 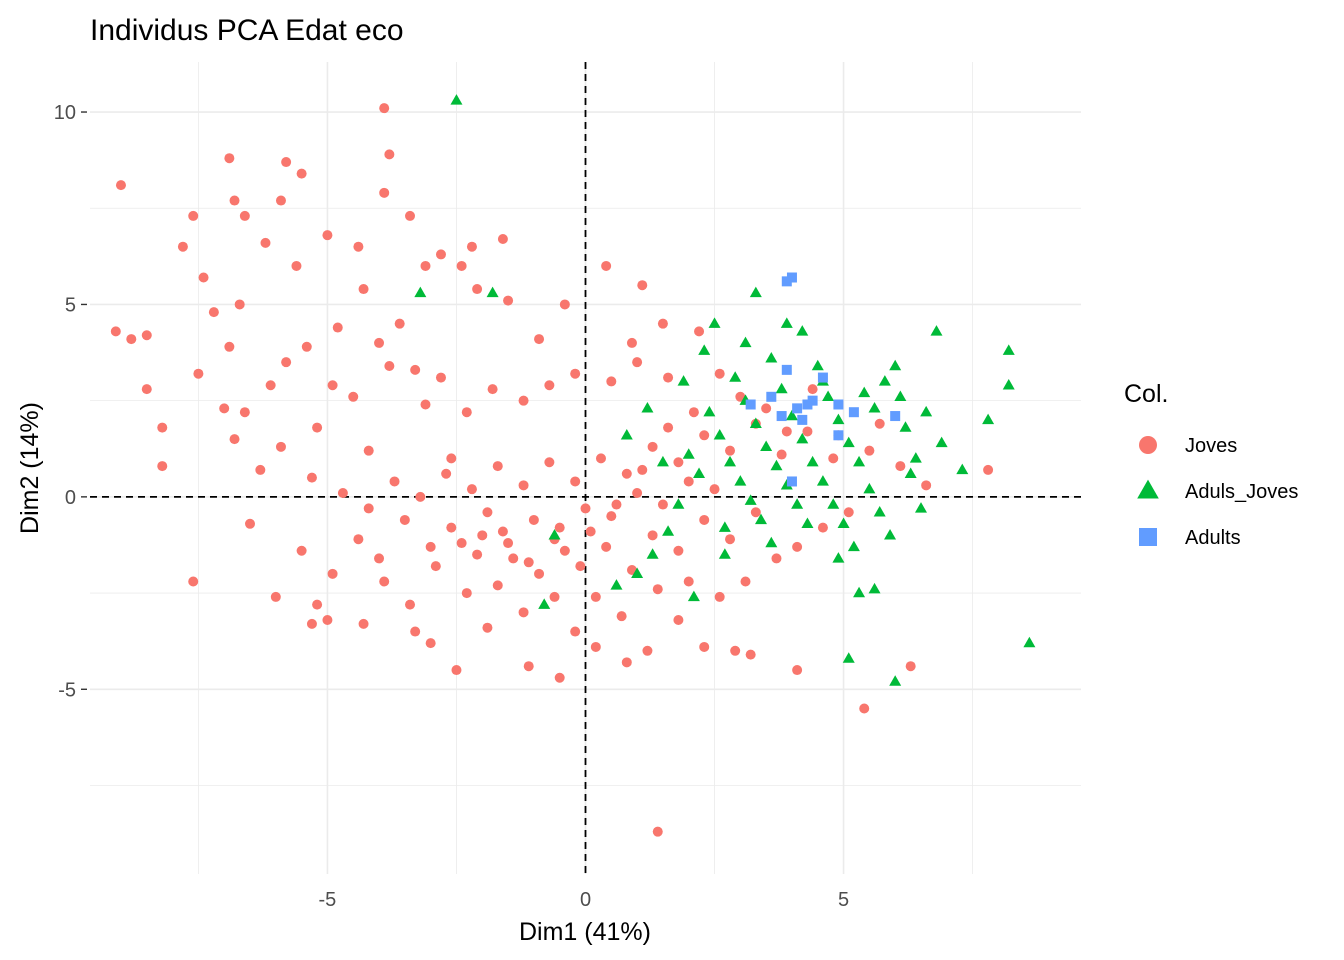 What do you see at coordinates (247, 30) in the screenshot?
I see `chart-title: Individus PCA Edat eco` at bounding box center [247, 30].